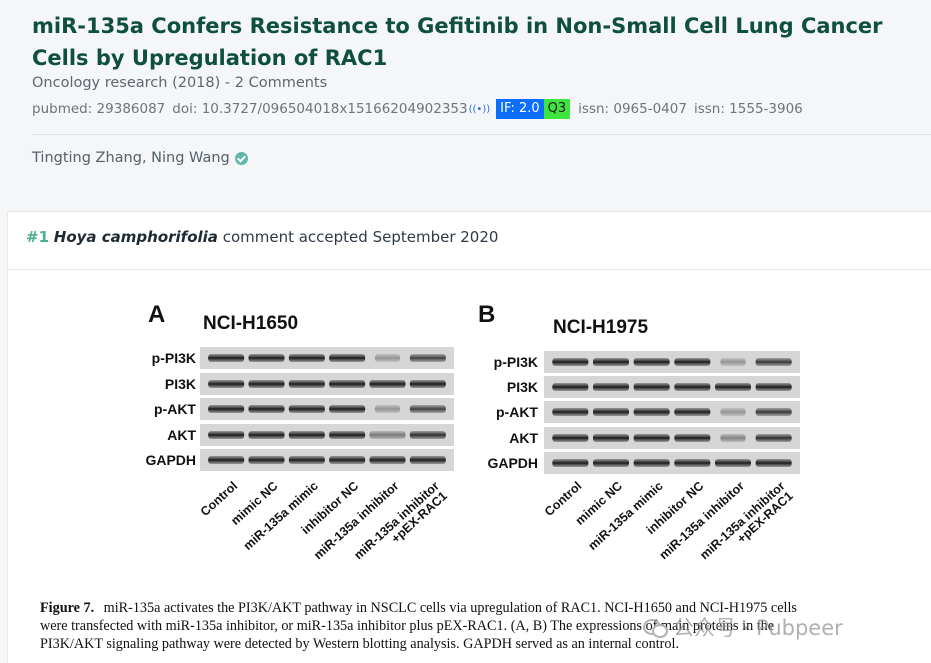  Describe the element at coordinates (131, 158) in the screenshot. I see `authors: Tingting Zhang, Ning Wang` at that location.